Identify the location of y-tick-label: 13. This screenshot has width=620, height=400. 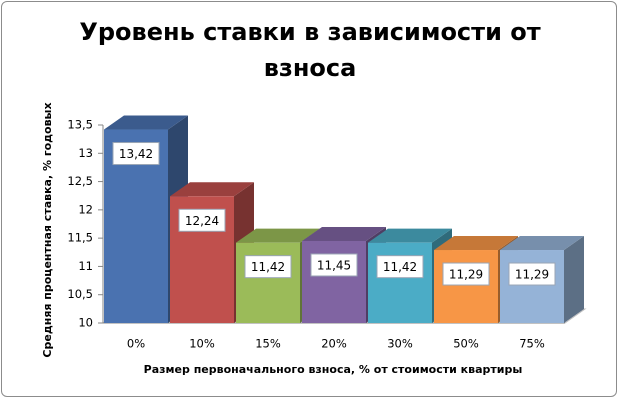
(85, 153).